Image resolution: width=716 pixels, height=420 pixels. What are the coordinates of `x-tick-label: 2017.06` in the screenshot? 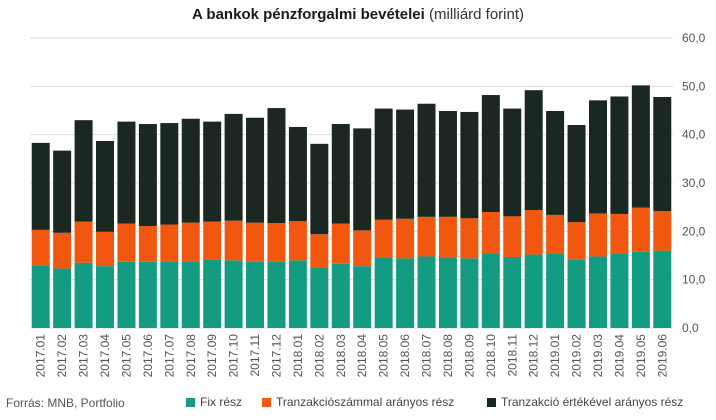 It's located at (148, 356).